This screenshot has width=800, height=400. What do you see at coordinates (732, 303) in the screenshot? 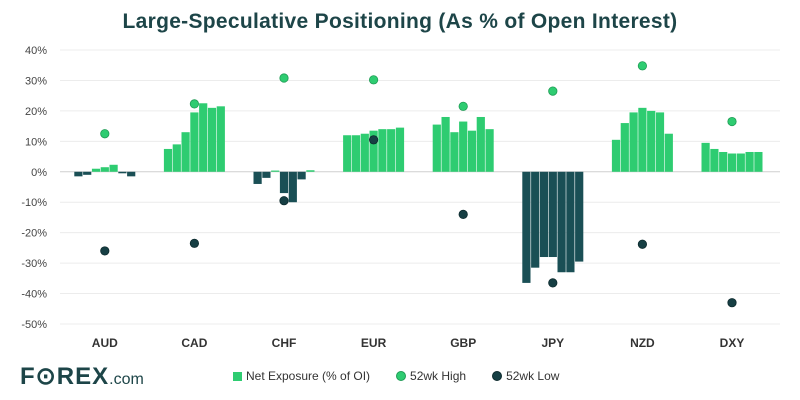
I see `low-marker-dxy` at bounding box center [732, 303].